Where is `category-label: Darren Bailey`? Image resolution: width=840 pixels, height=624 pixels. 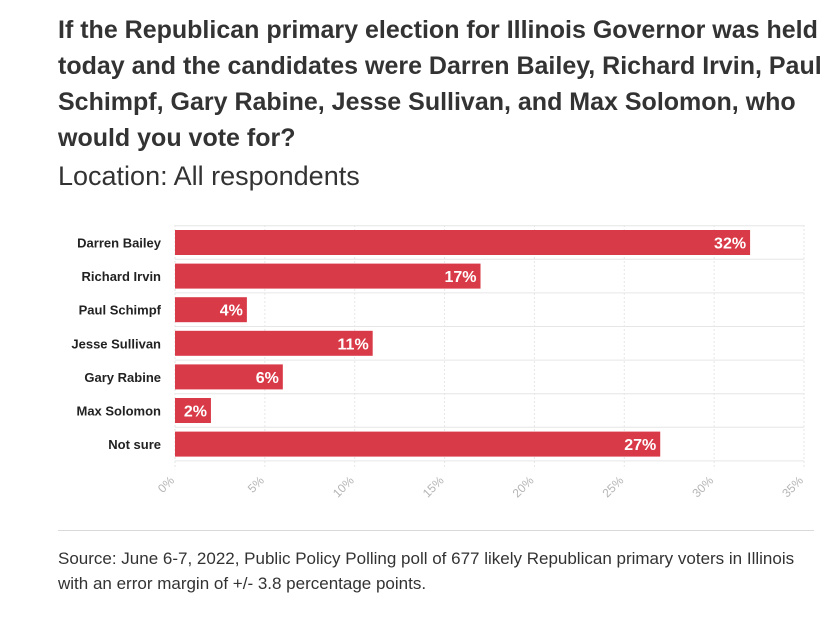
category-label: Darren Bailey is located at coordinates (119, 243).